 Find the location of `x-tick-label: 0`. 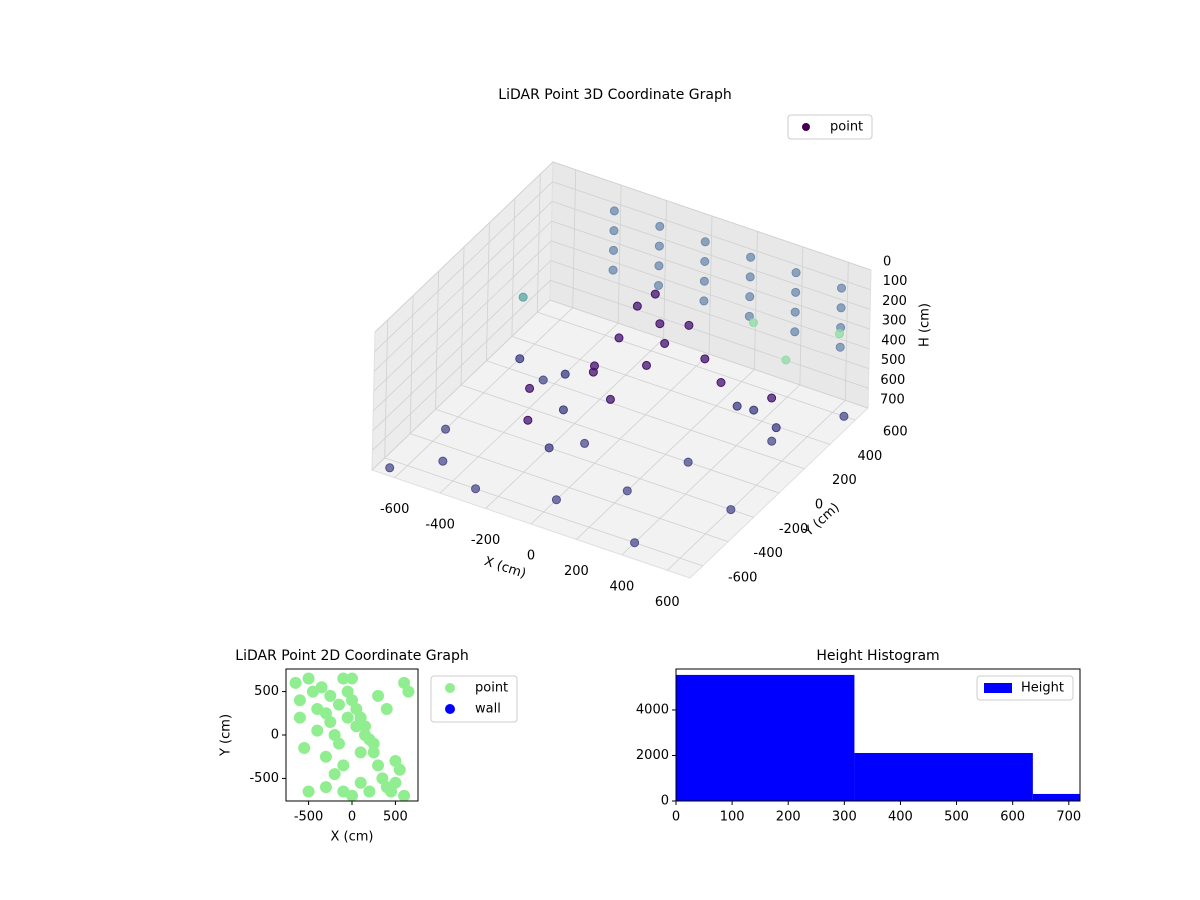

x-tick-label: 0 is located at coordinates (531, 556).